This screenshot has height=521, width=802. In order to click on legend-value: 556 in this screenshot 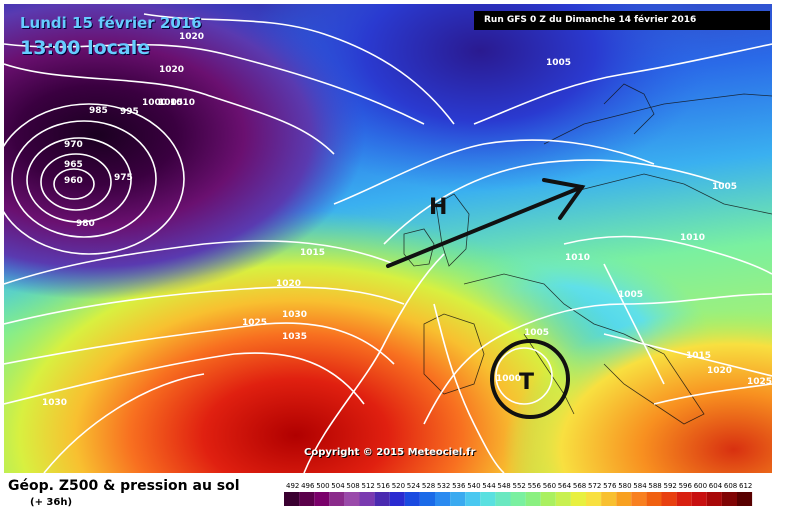, I will do `click(535, 486)`.